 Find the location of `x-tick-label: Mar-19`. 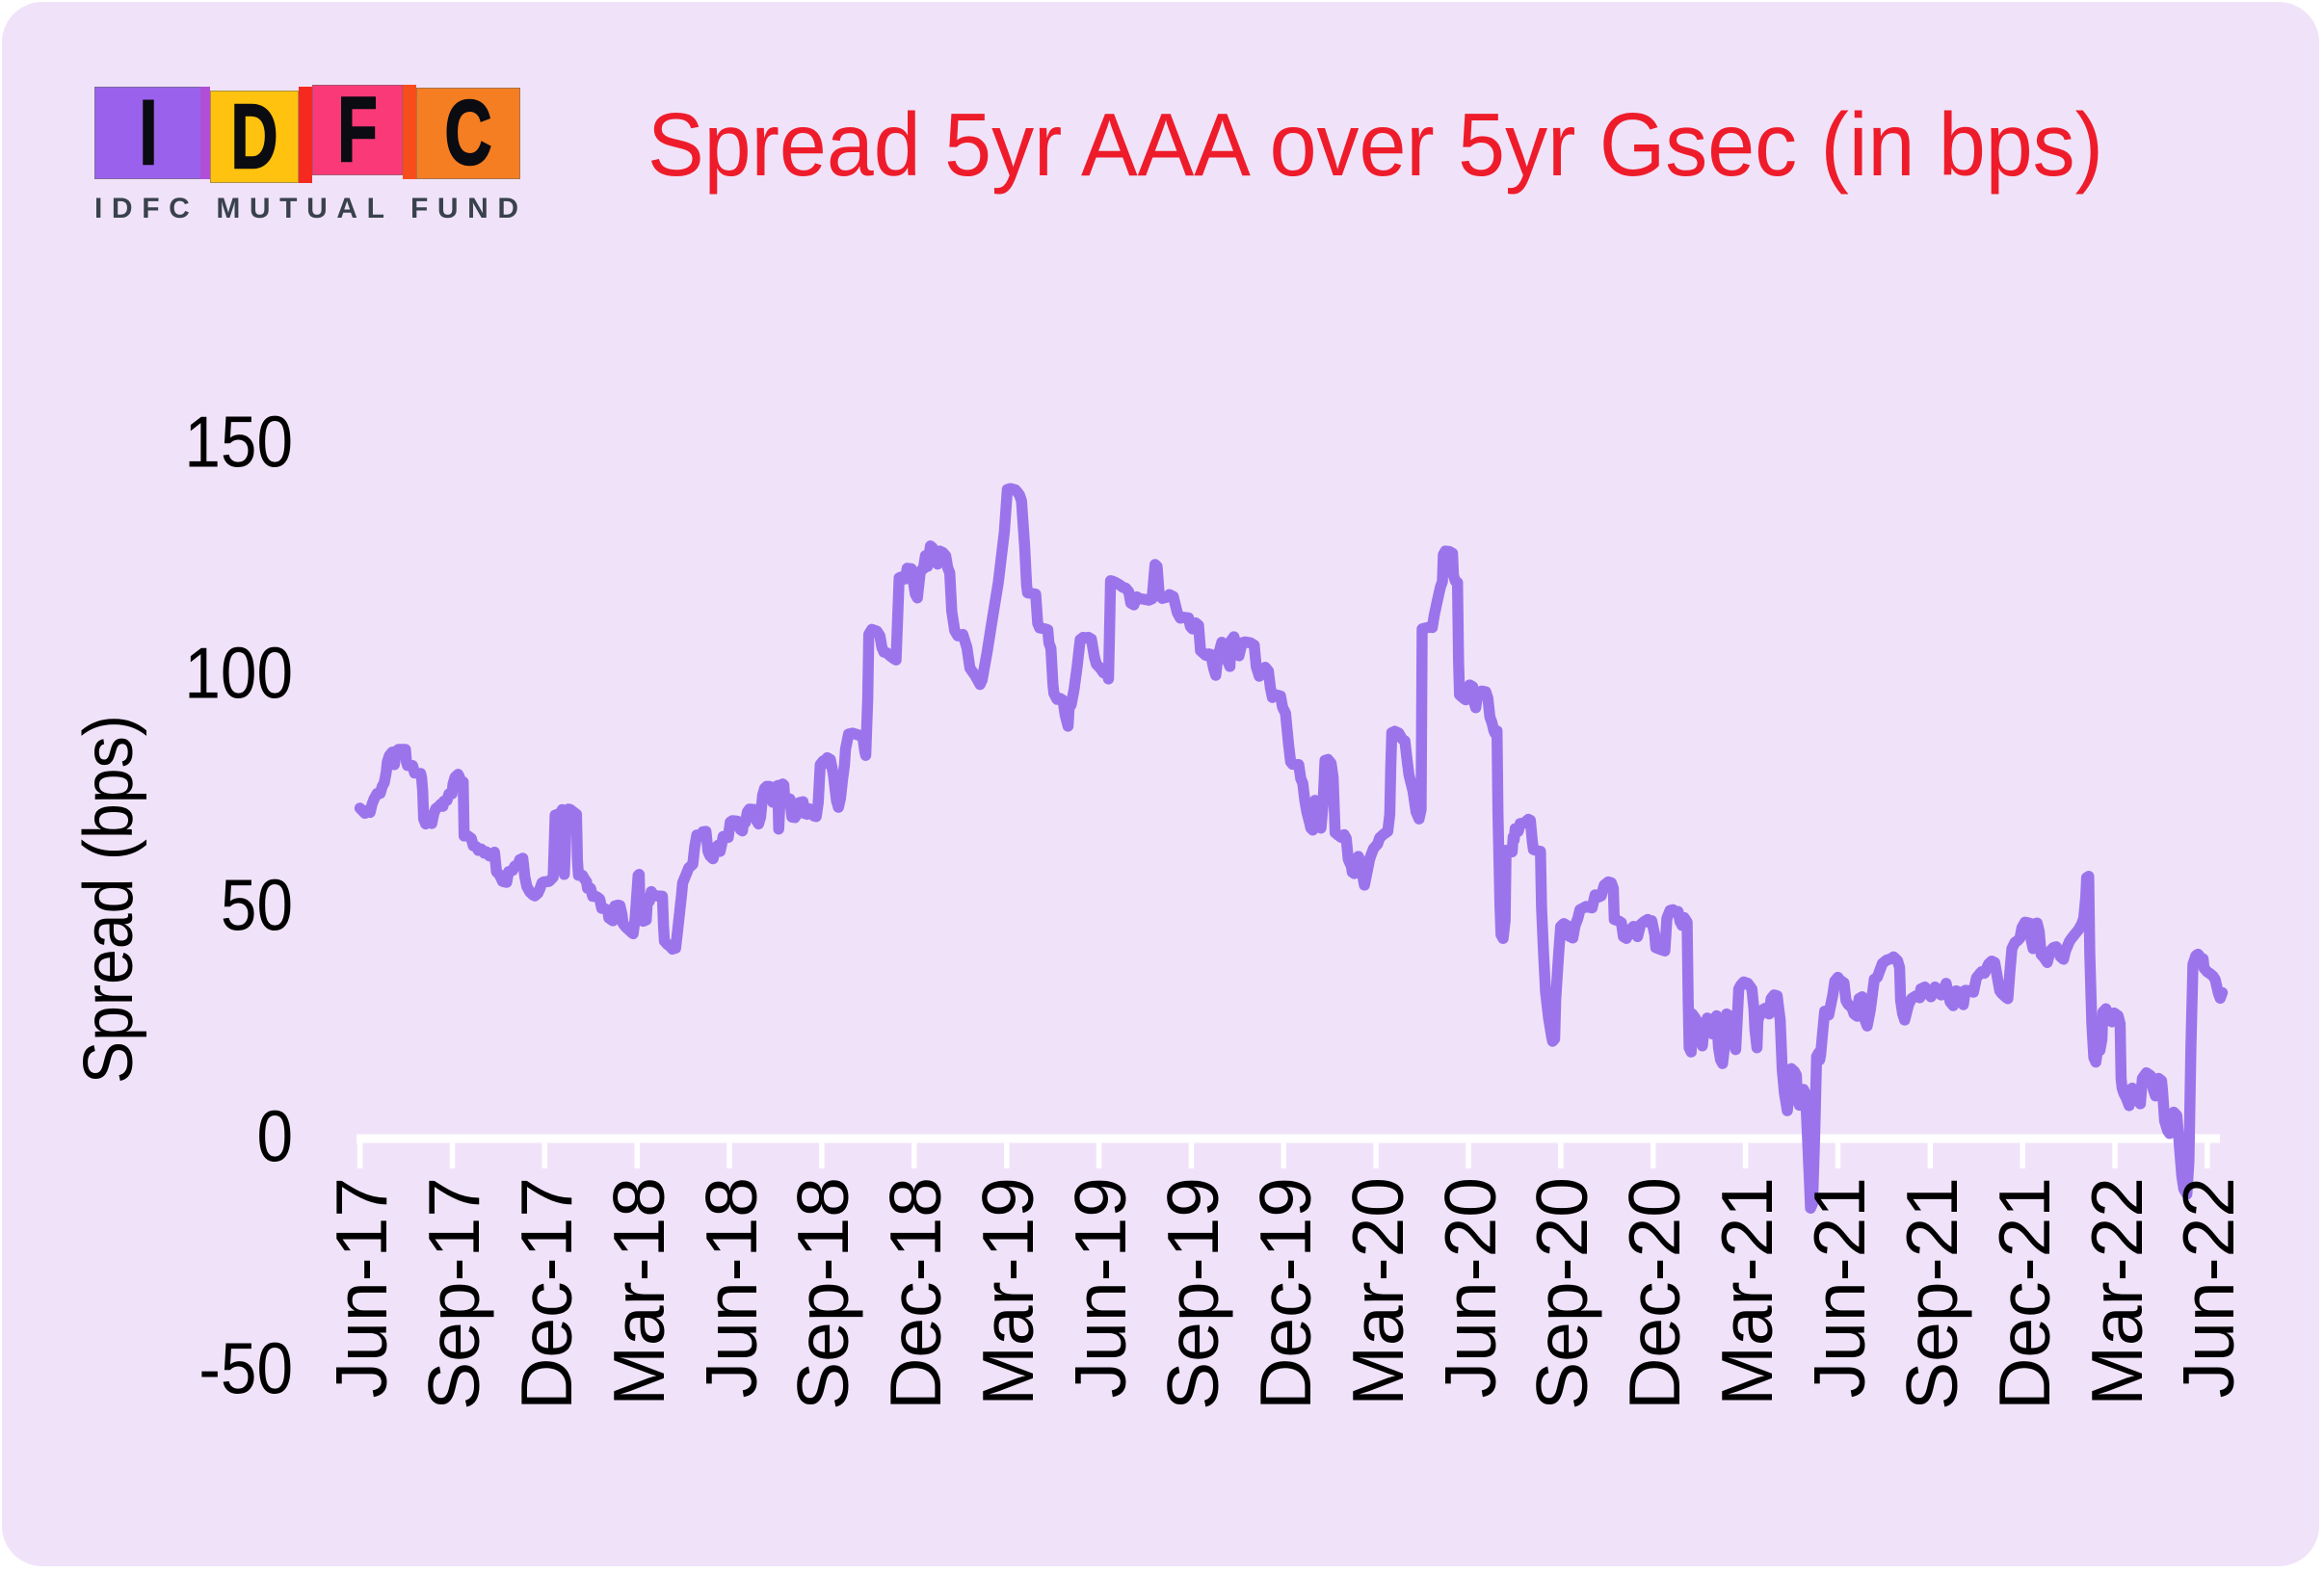

x-tick-label: Mar-19 is located at coordinates (1008, 1291).